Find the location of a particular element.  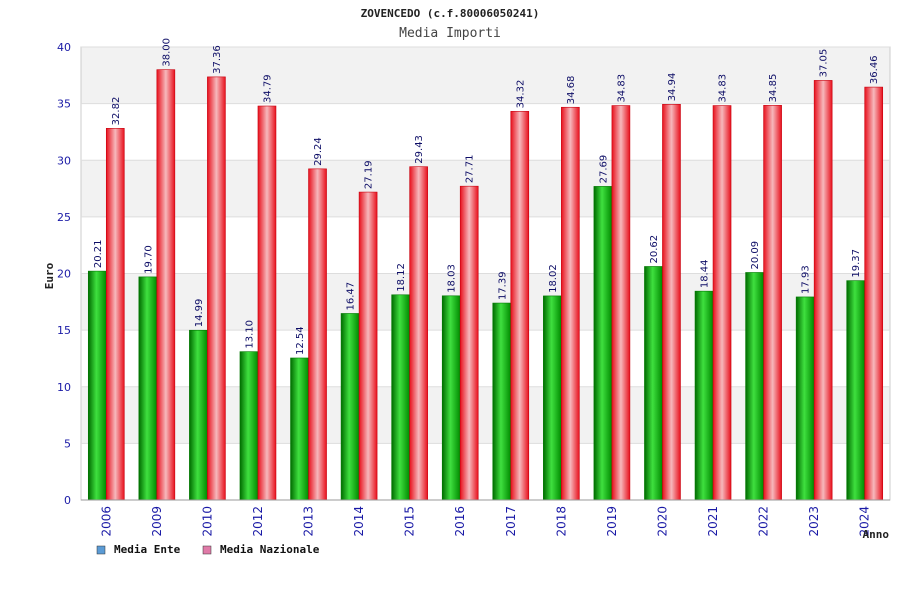

data-label-media-nazionale: 34.32 is located at coordinates (520, 94).